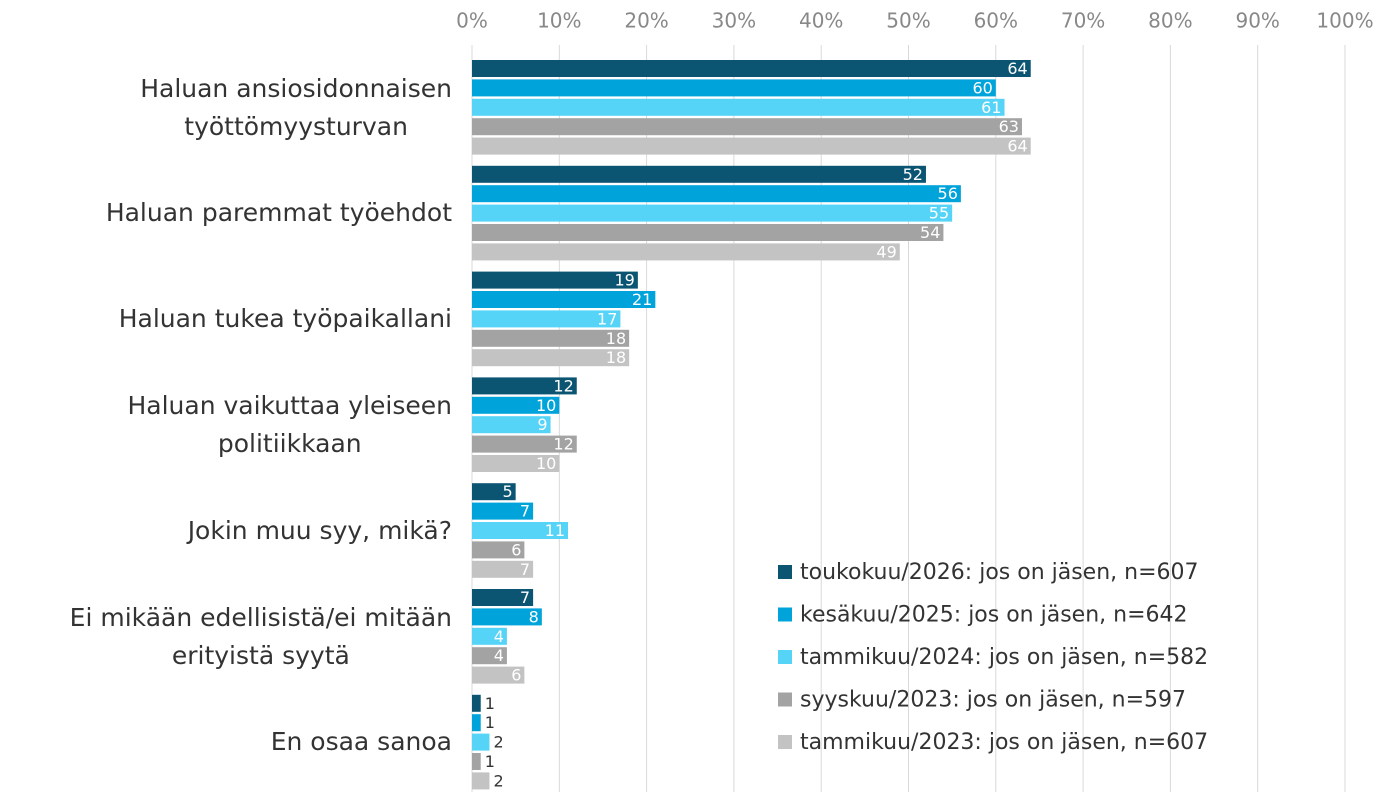 This screenshot has height=792, width=1386. I want to click on data-label: 52, so click(913, 174).